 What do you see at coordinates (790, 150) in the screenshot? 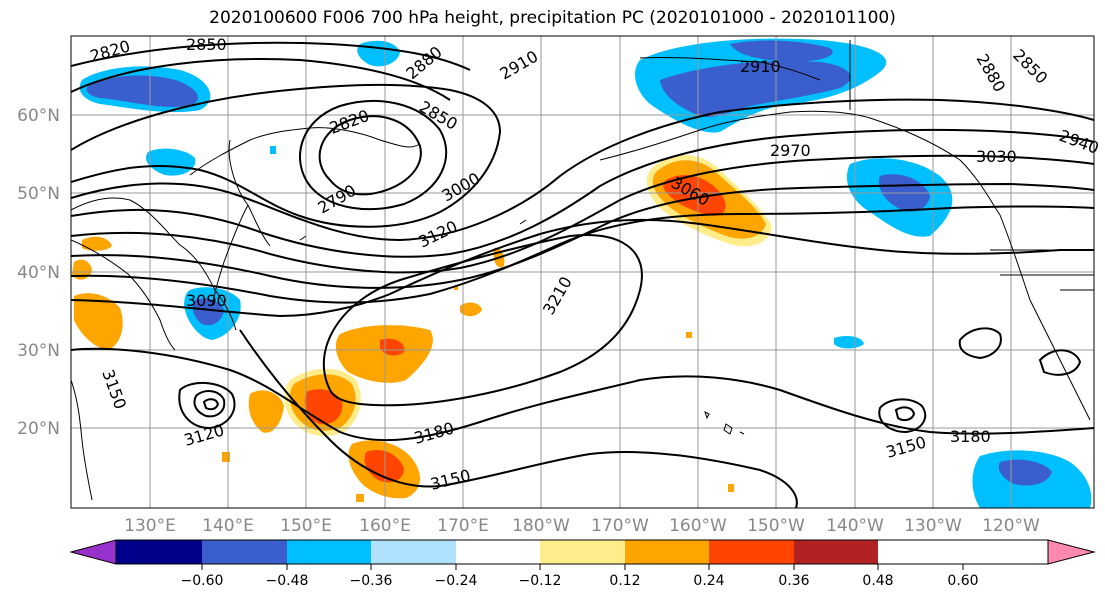
I see `contour-label: 2970` at bounding box center [790, 150].